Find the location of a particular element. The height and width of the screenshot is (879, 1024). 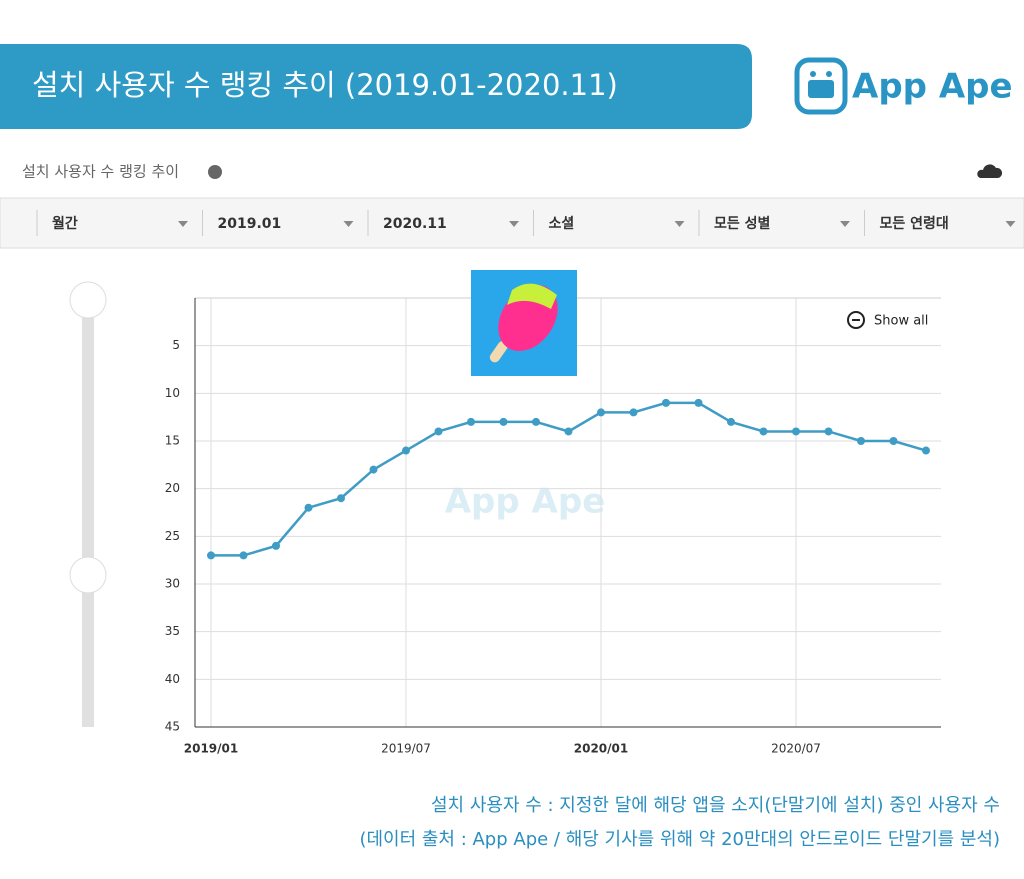

x-tick-label: 2019/01 is located at coordinates (211, 749).